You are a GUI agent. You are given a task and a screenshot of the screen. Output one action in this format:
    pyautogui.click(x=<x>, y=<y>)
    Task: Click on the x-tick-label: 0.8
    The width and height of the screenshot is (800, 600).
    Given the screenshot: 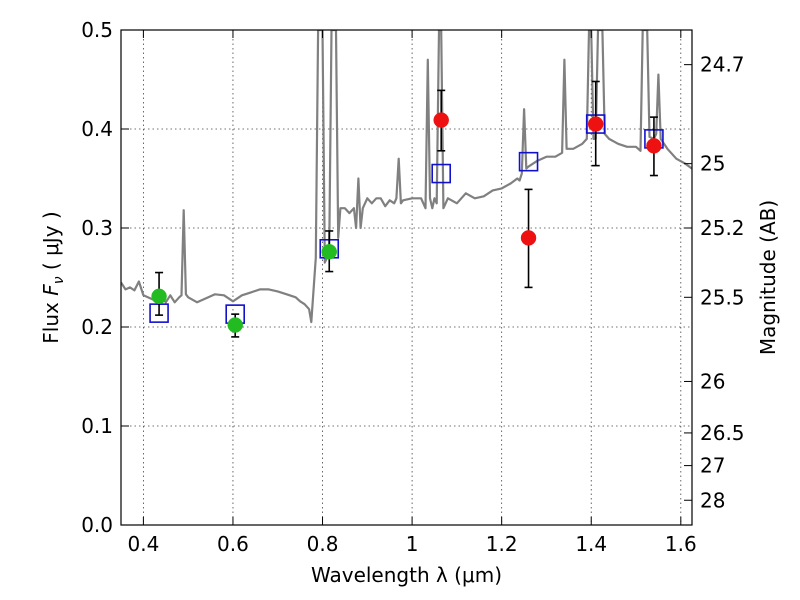 What is the action you would take?
    pyautogui.click(x=323, y=544)
    